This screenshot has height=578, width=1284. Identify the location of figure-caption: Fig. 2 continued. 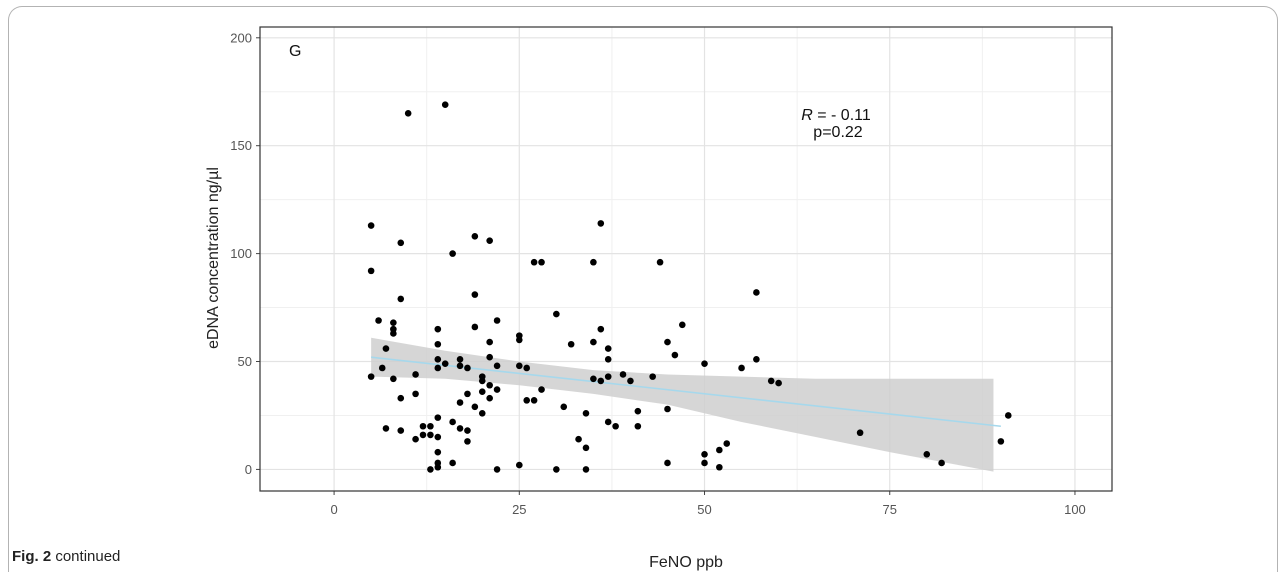
(66, 556).